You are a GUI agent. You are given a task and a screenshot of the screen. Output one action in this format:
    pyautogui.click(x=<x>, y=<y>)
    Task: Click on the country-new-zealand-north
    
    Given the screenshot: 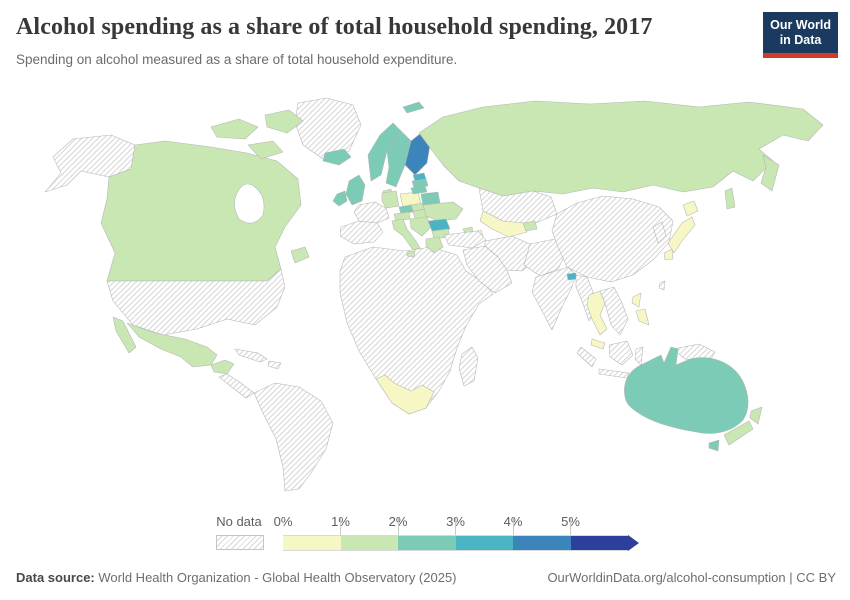 What is the action you would take?
    pyautogui.click(x=756, y=415)
    